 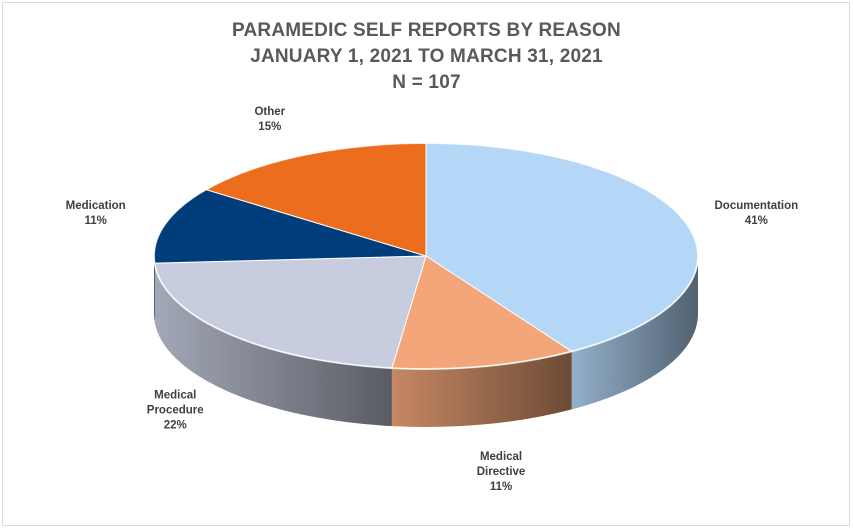 What do you see at coordinates (175, 395) in the screenshot?
I see `data-label-name-medical-procedure: Medical` at bounding box center [175, 395].